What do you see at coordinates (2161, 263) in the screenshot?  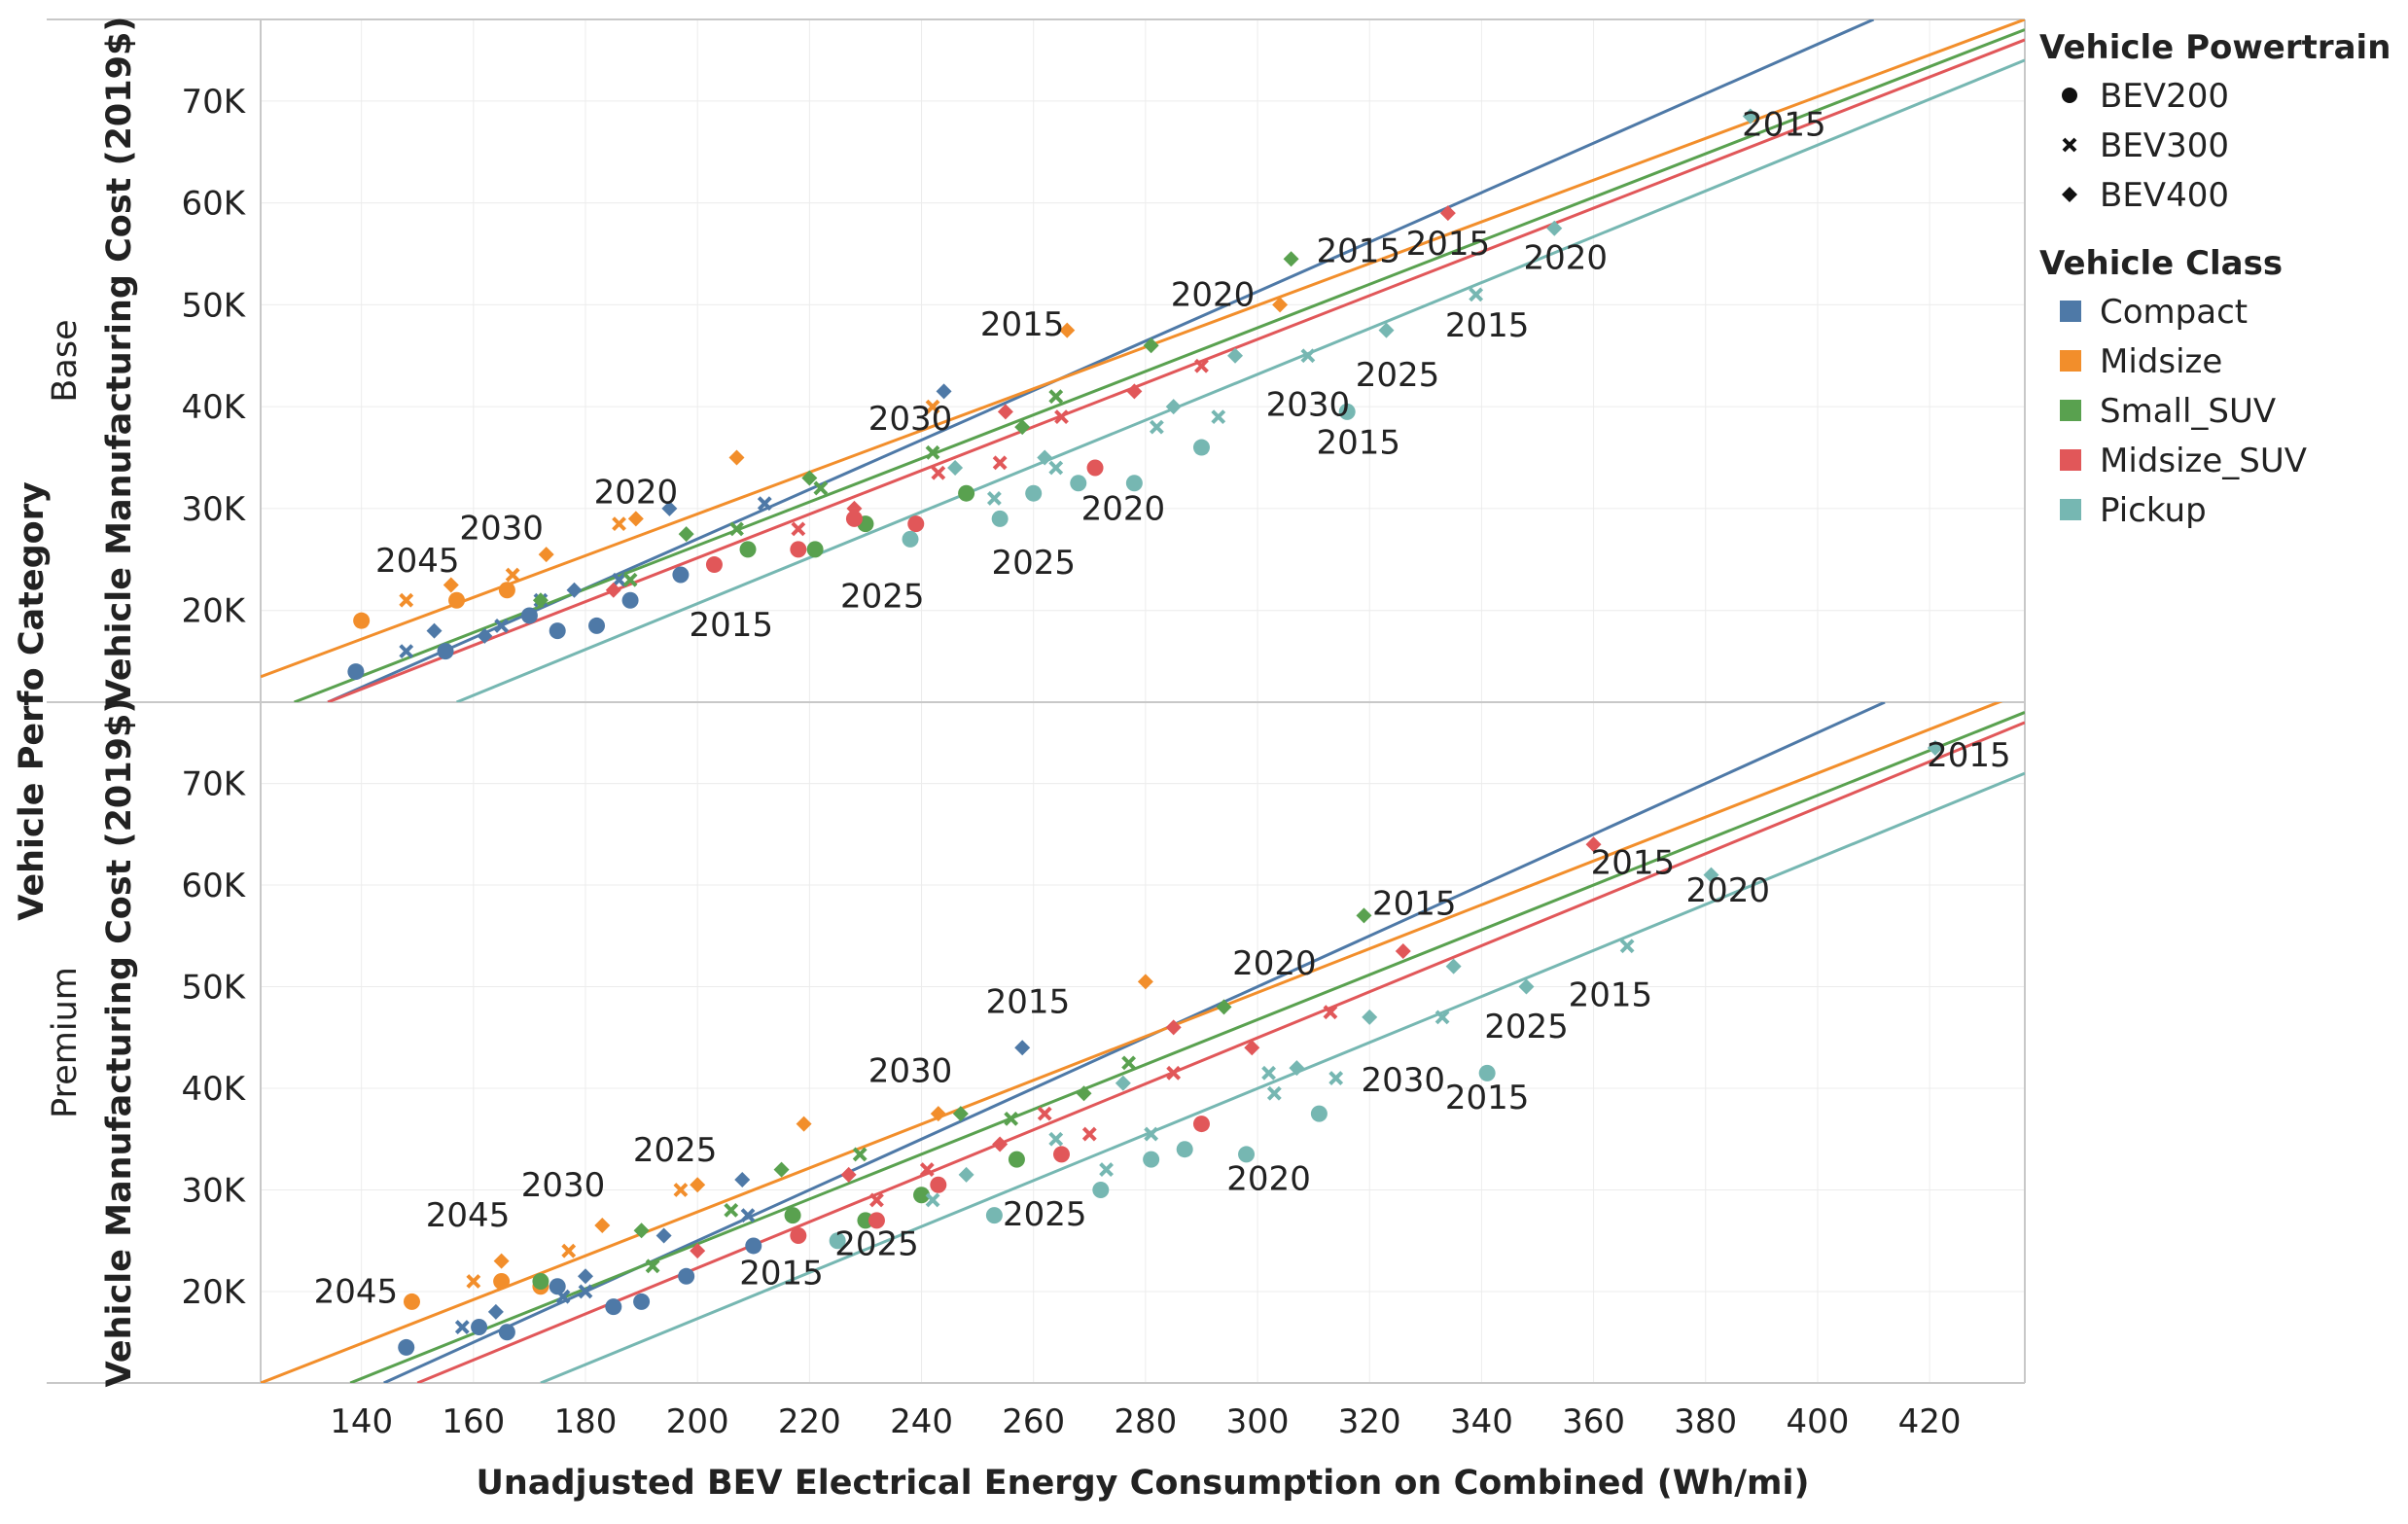 I see `legend-title-class: Vehicle Class` at bounding box center [2161, 263].